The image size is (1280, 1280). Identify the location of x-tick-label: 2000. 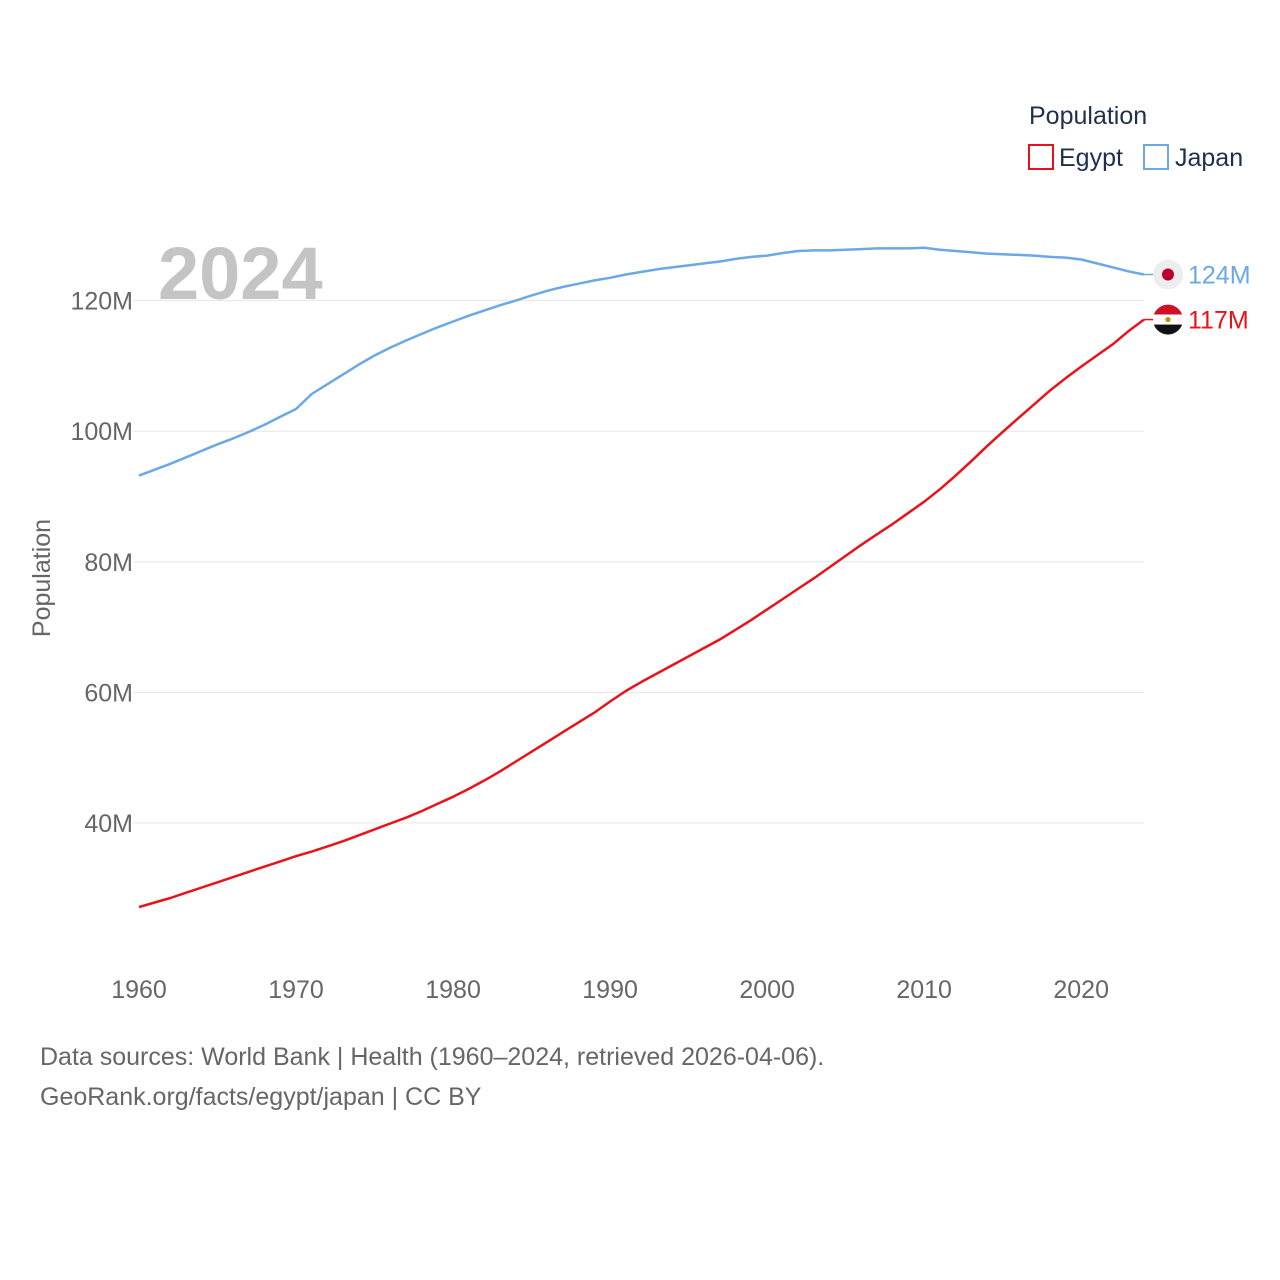
(767, 990).